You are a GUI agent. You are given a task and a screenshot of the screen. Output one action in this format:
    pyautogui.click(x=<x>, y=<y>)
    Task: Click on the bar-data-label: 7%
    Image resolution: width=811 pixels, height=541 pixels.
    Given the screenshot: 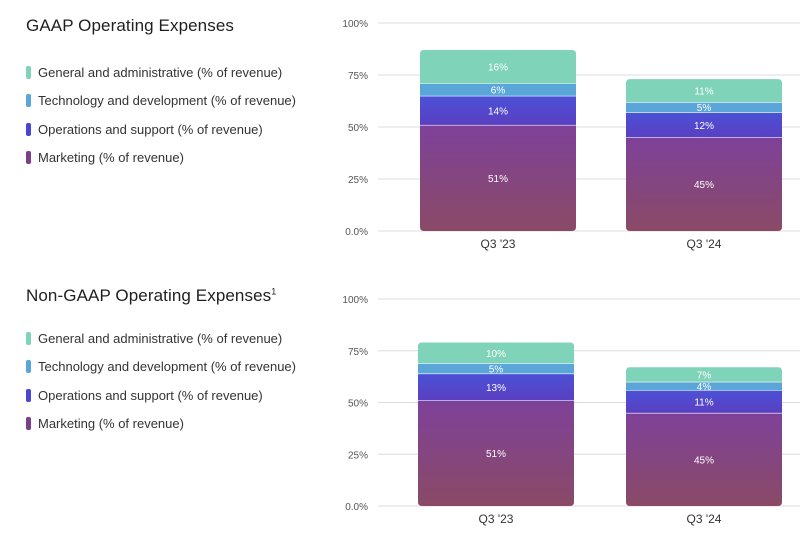 What is the action you would take?
    pyautogui.click(x=704, y=376)
    